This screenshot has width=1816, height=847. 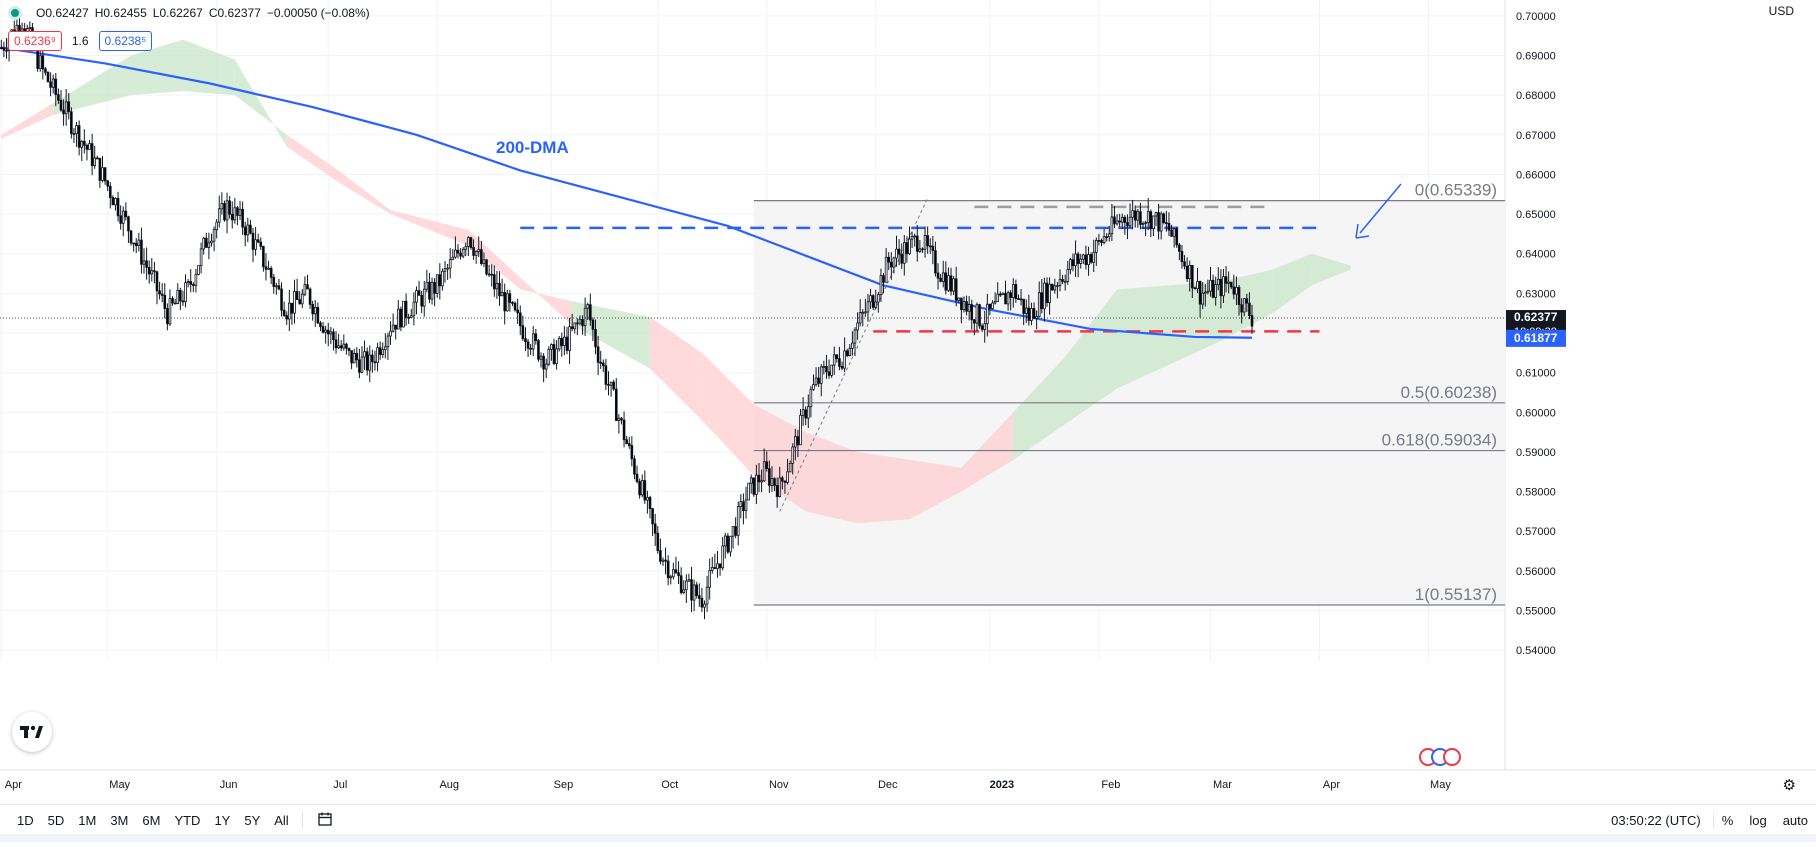 I want to click on timeframe-1d: 1D, so click(x=25, y=820).